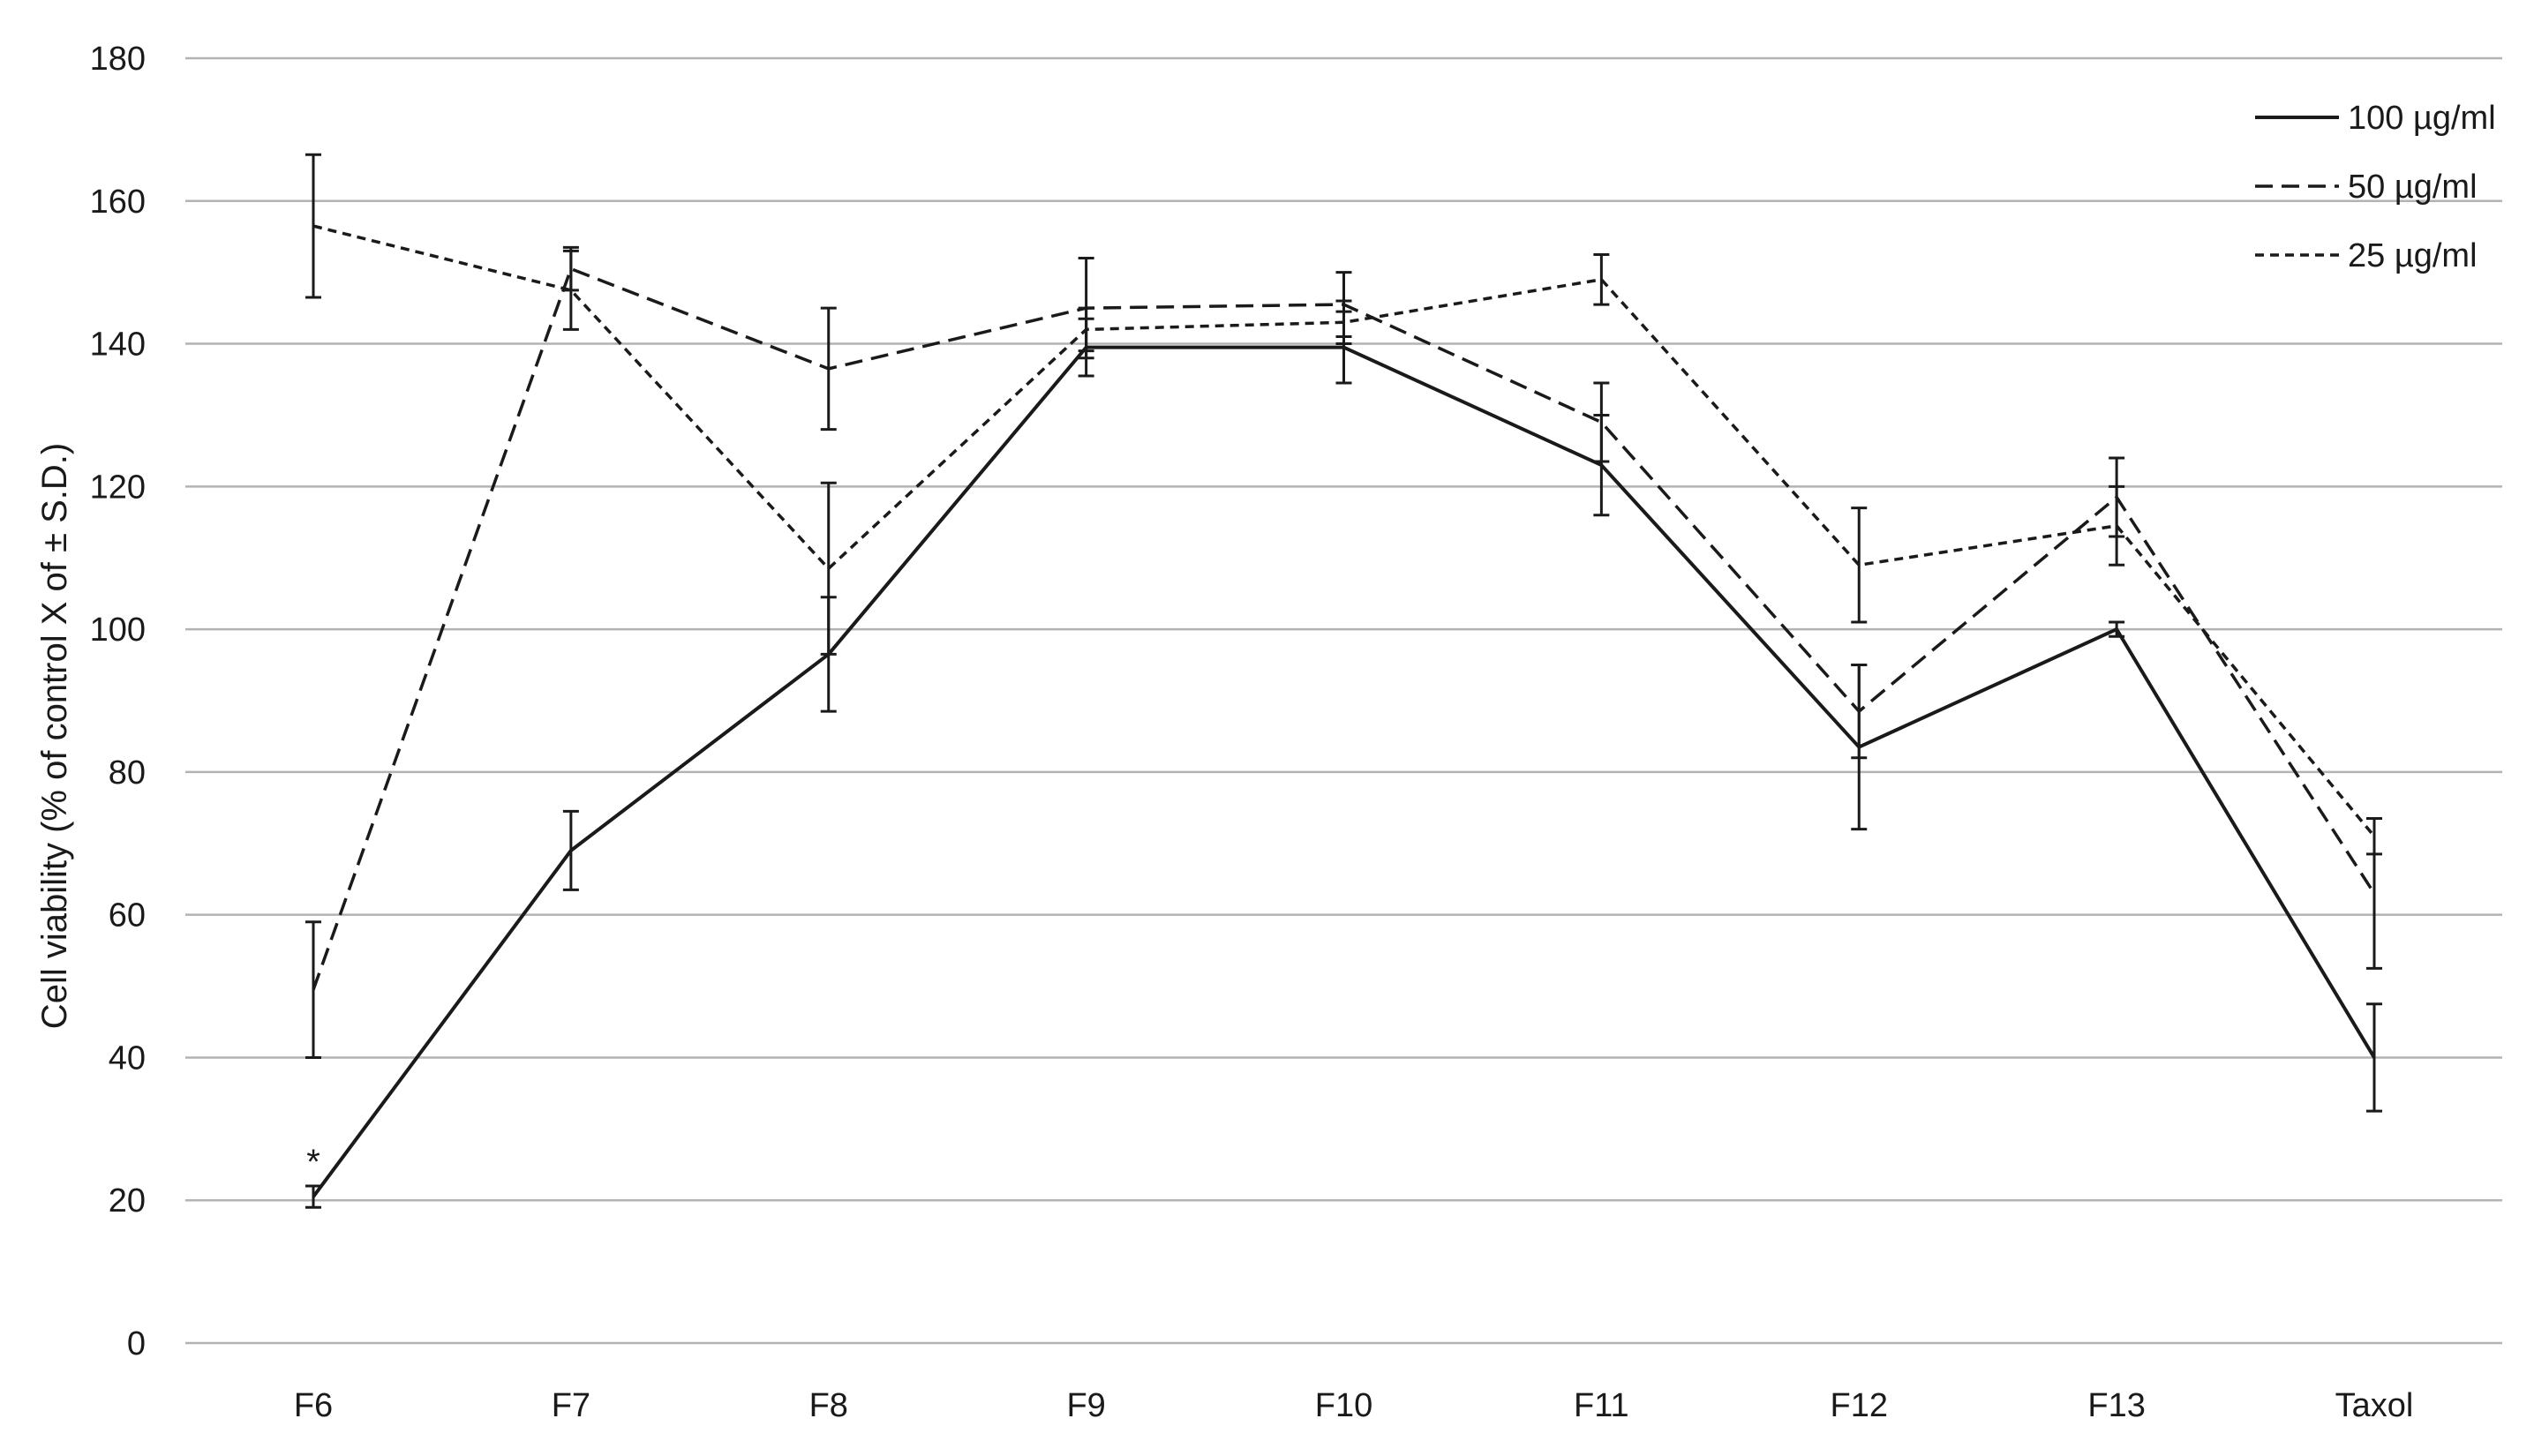  What do you see at coordinates (118, 630) in the screenshot?
I see `y-tick-label: 100` at bounding box center [118, 630].